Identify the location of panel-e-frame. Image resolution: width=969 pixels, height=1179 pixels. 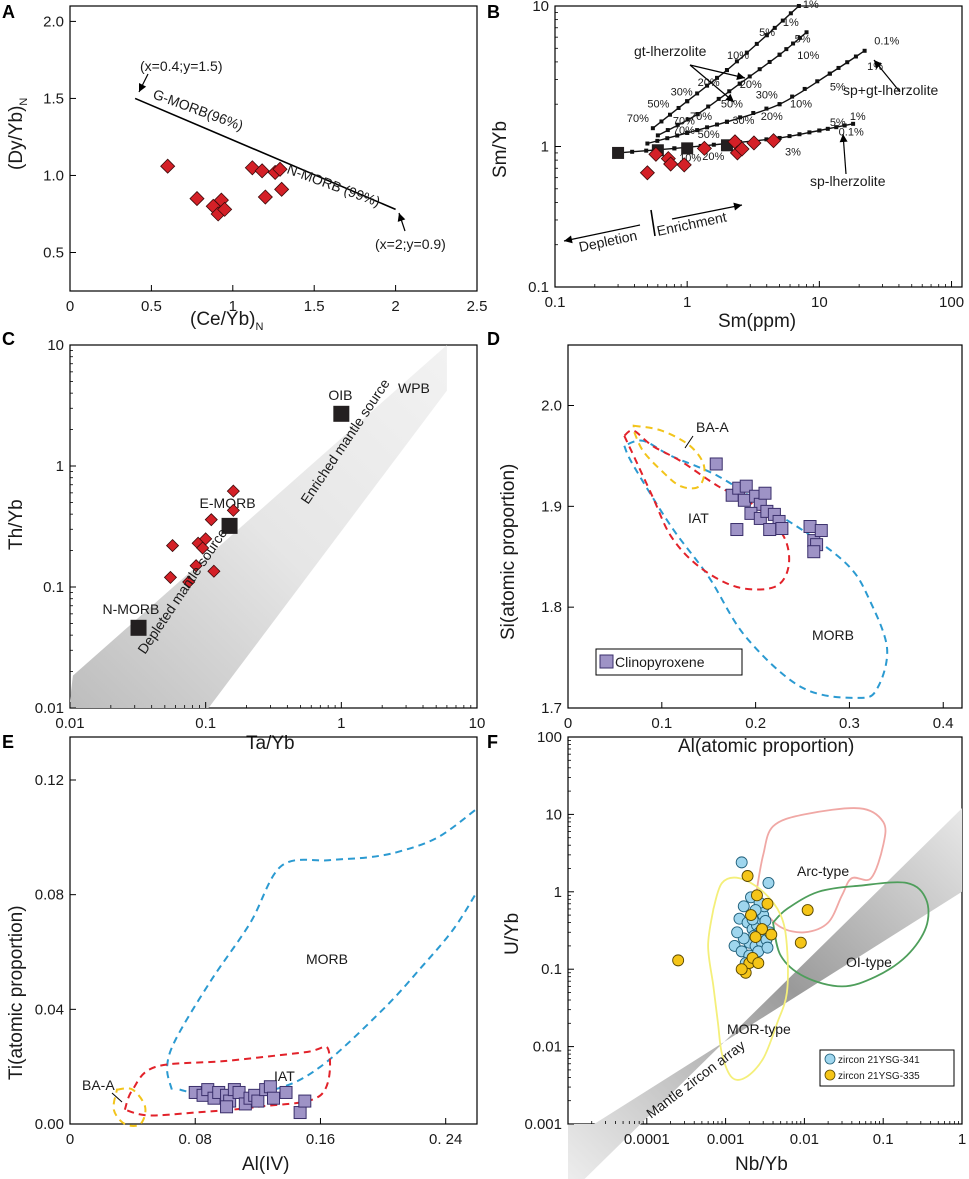
(273, 930).